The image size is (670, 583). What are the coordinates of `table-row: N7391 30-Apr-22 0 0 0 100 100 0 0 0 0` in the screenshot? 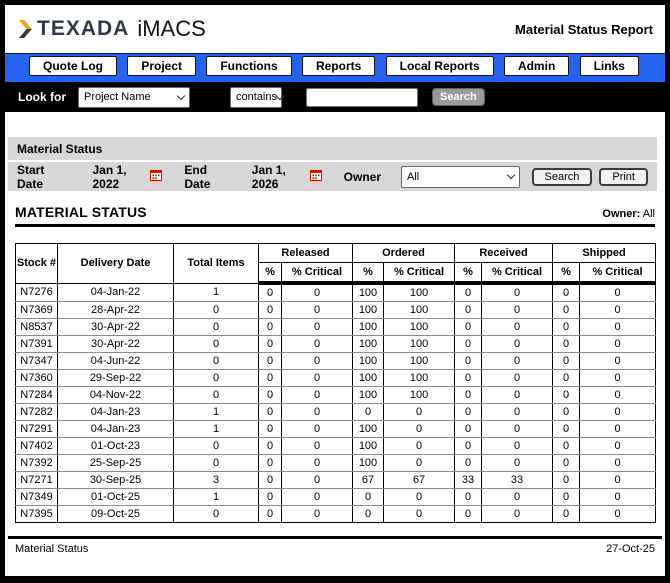 It's located at (336, 344).